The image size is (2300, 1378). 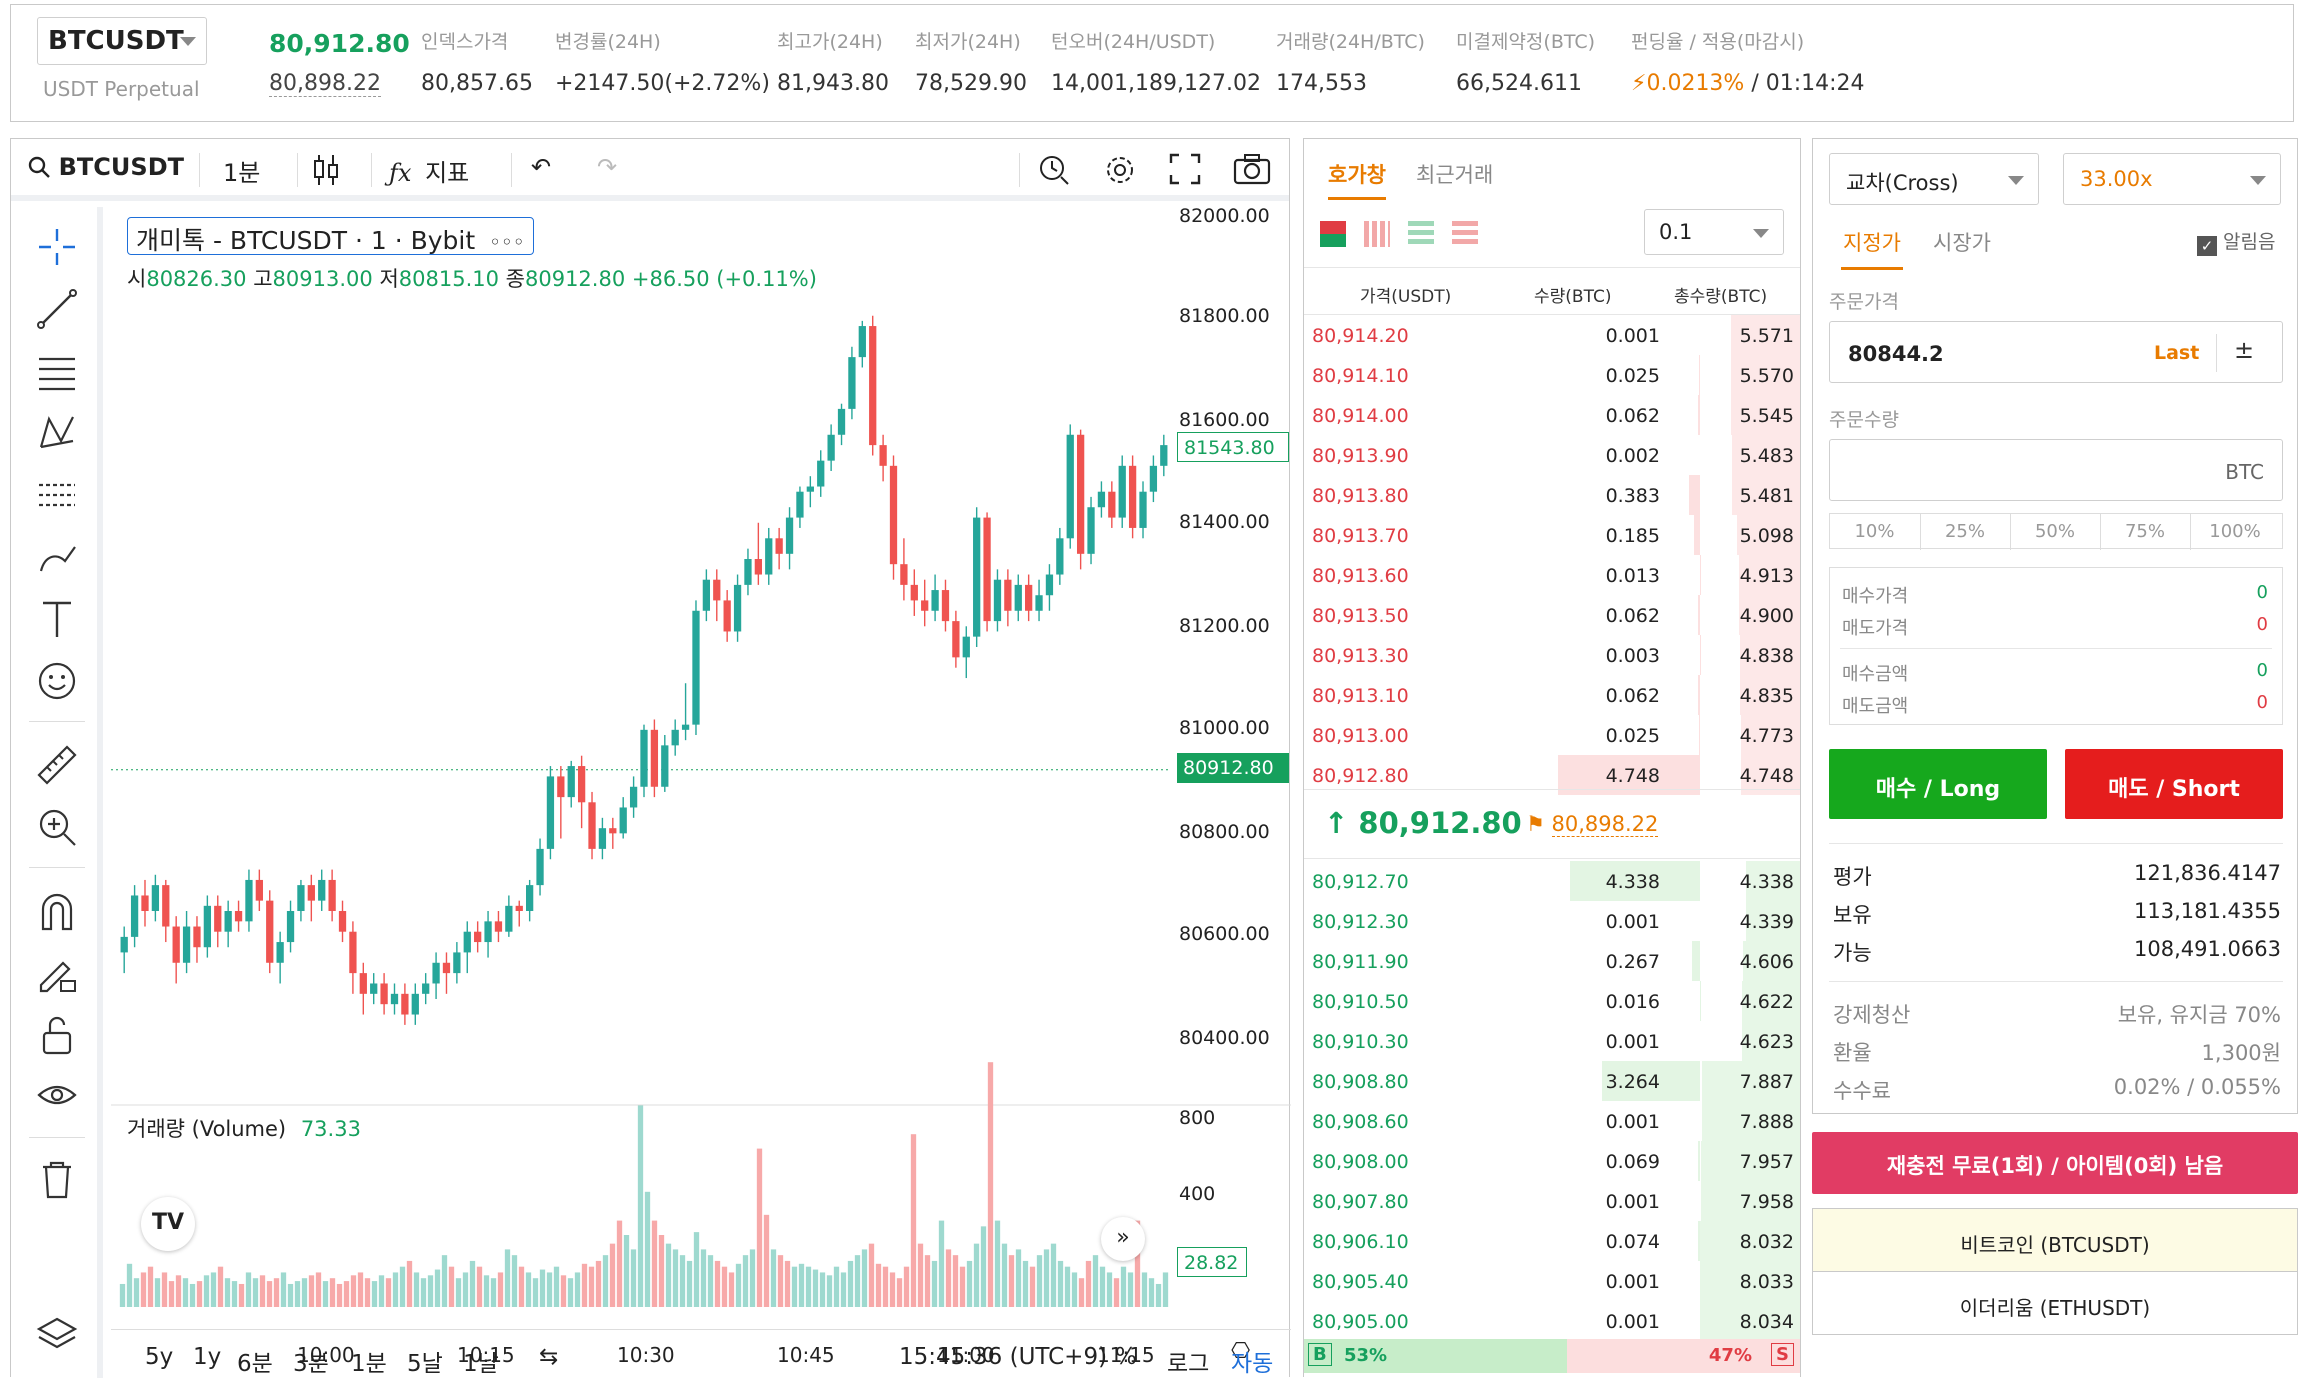 What do you see at coordinates (429, 170) in the screenshot?
I see `indicators-button: ƒx 지표` at bounding box center [429, 170].